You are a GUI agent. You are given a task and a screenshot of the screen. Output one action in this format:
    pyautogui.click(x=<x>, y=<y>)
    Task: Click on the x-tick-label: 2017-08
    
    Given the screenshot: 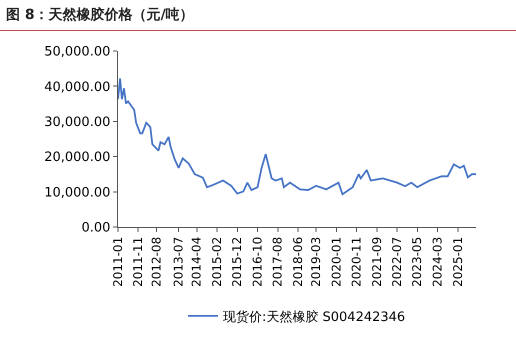 What is the action you would take?
    pyautogui.click(x=277, y=261)
    